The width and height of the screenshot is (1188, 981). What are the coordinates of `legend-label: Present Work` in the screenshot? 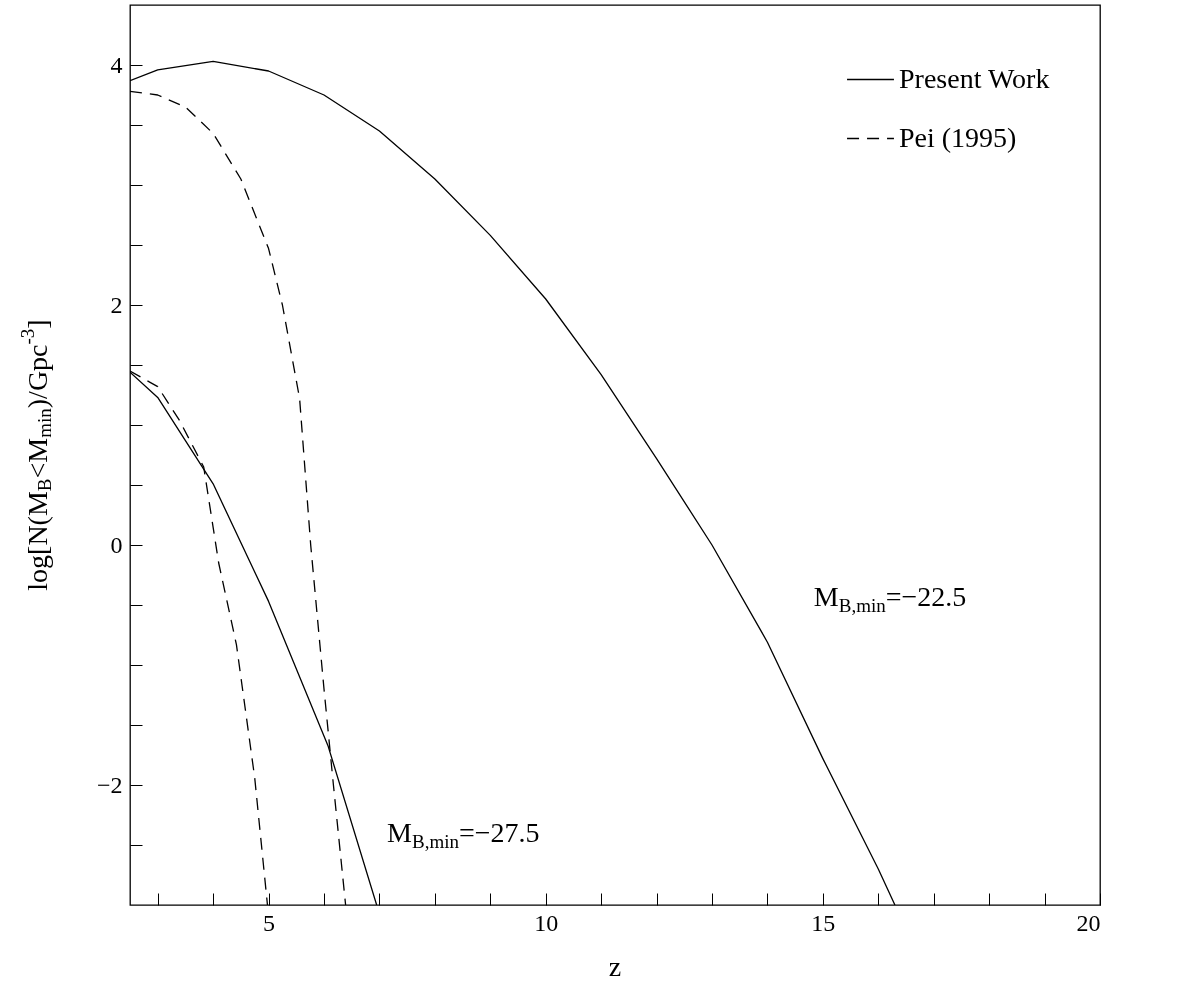 It's located at (974, 78).